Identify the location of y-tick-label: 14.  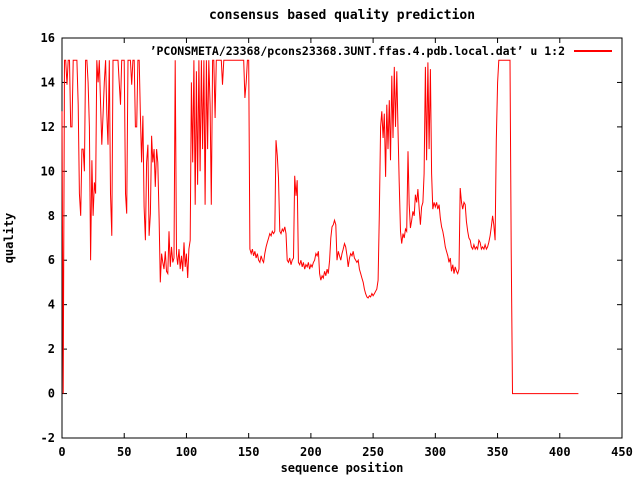
(48, 82).